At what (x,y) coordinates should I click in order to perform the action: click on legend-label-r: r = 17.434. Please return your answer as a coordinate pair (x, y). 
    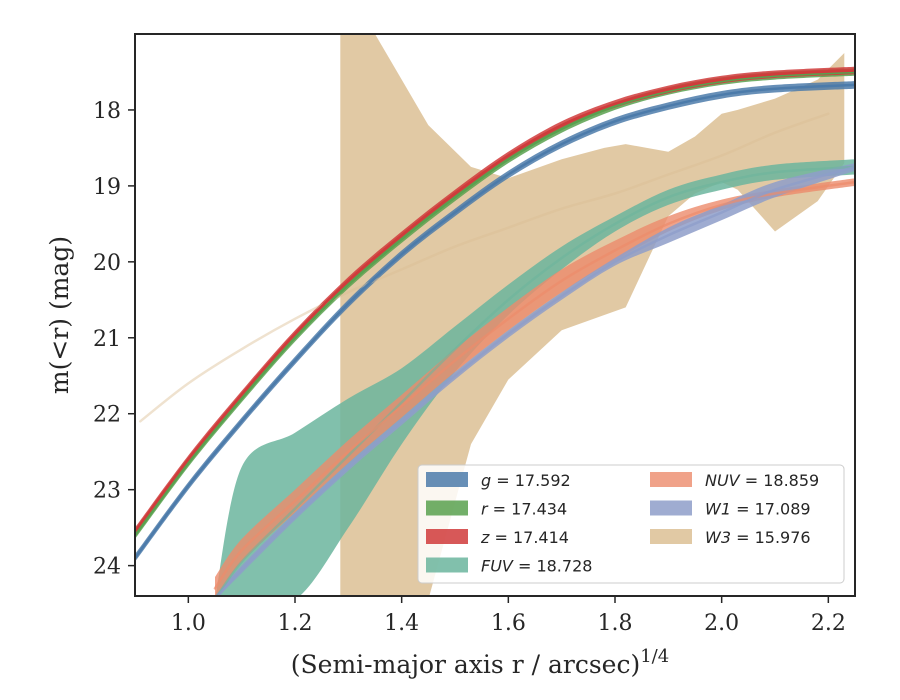
    Looking at the image, I should click on (524, 509).